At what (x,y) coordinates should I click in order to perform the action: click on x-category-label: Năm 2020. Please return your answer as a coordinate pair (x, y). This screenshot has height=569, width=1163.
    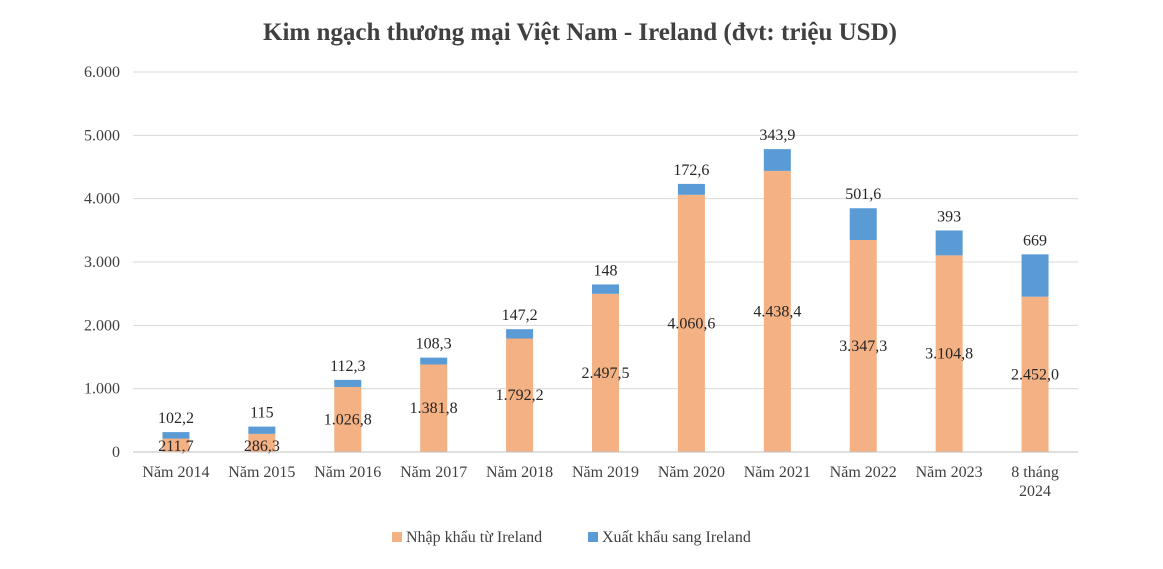
    Looking at the image, I should click on (691, 472).